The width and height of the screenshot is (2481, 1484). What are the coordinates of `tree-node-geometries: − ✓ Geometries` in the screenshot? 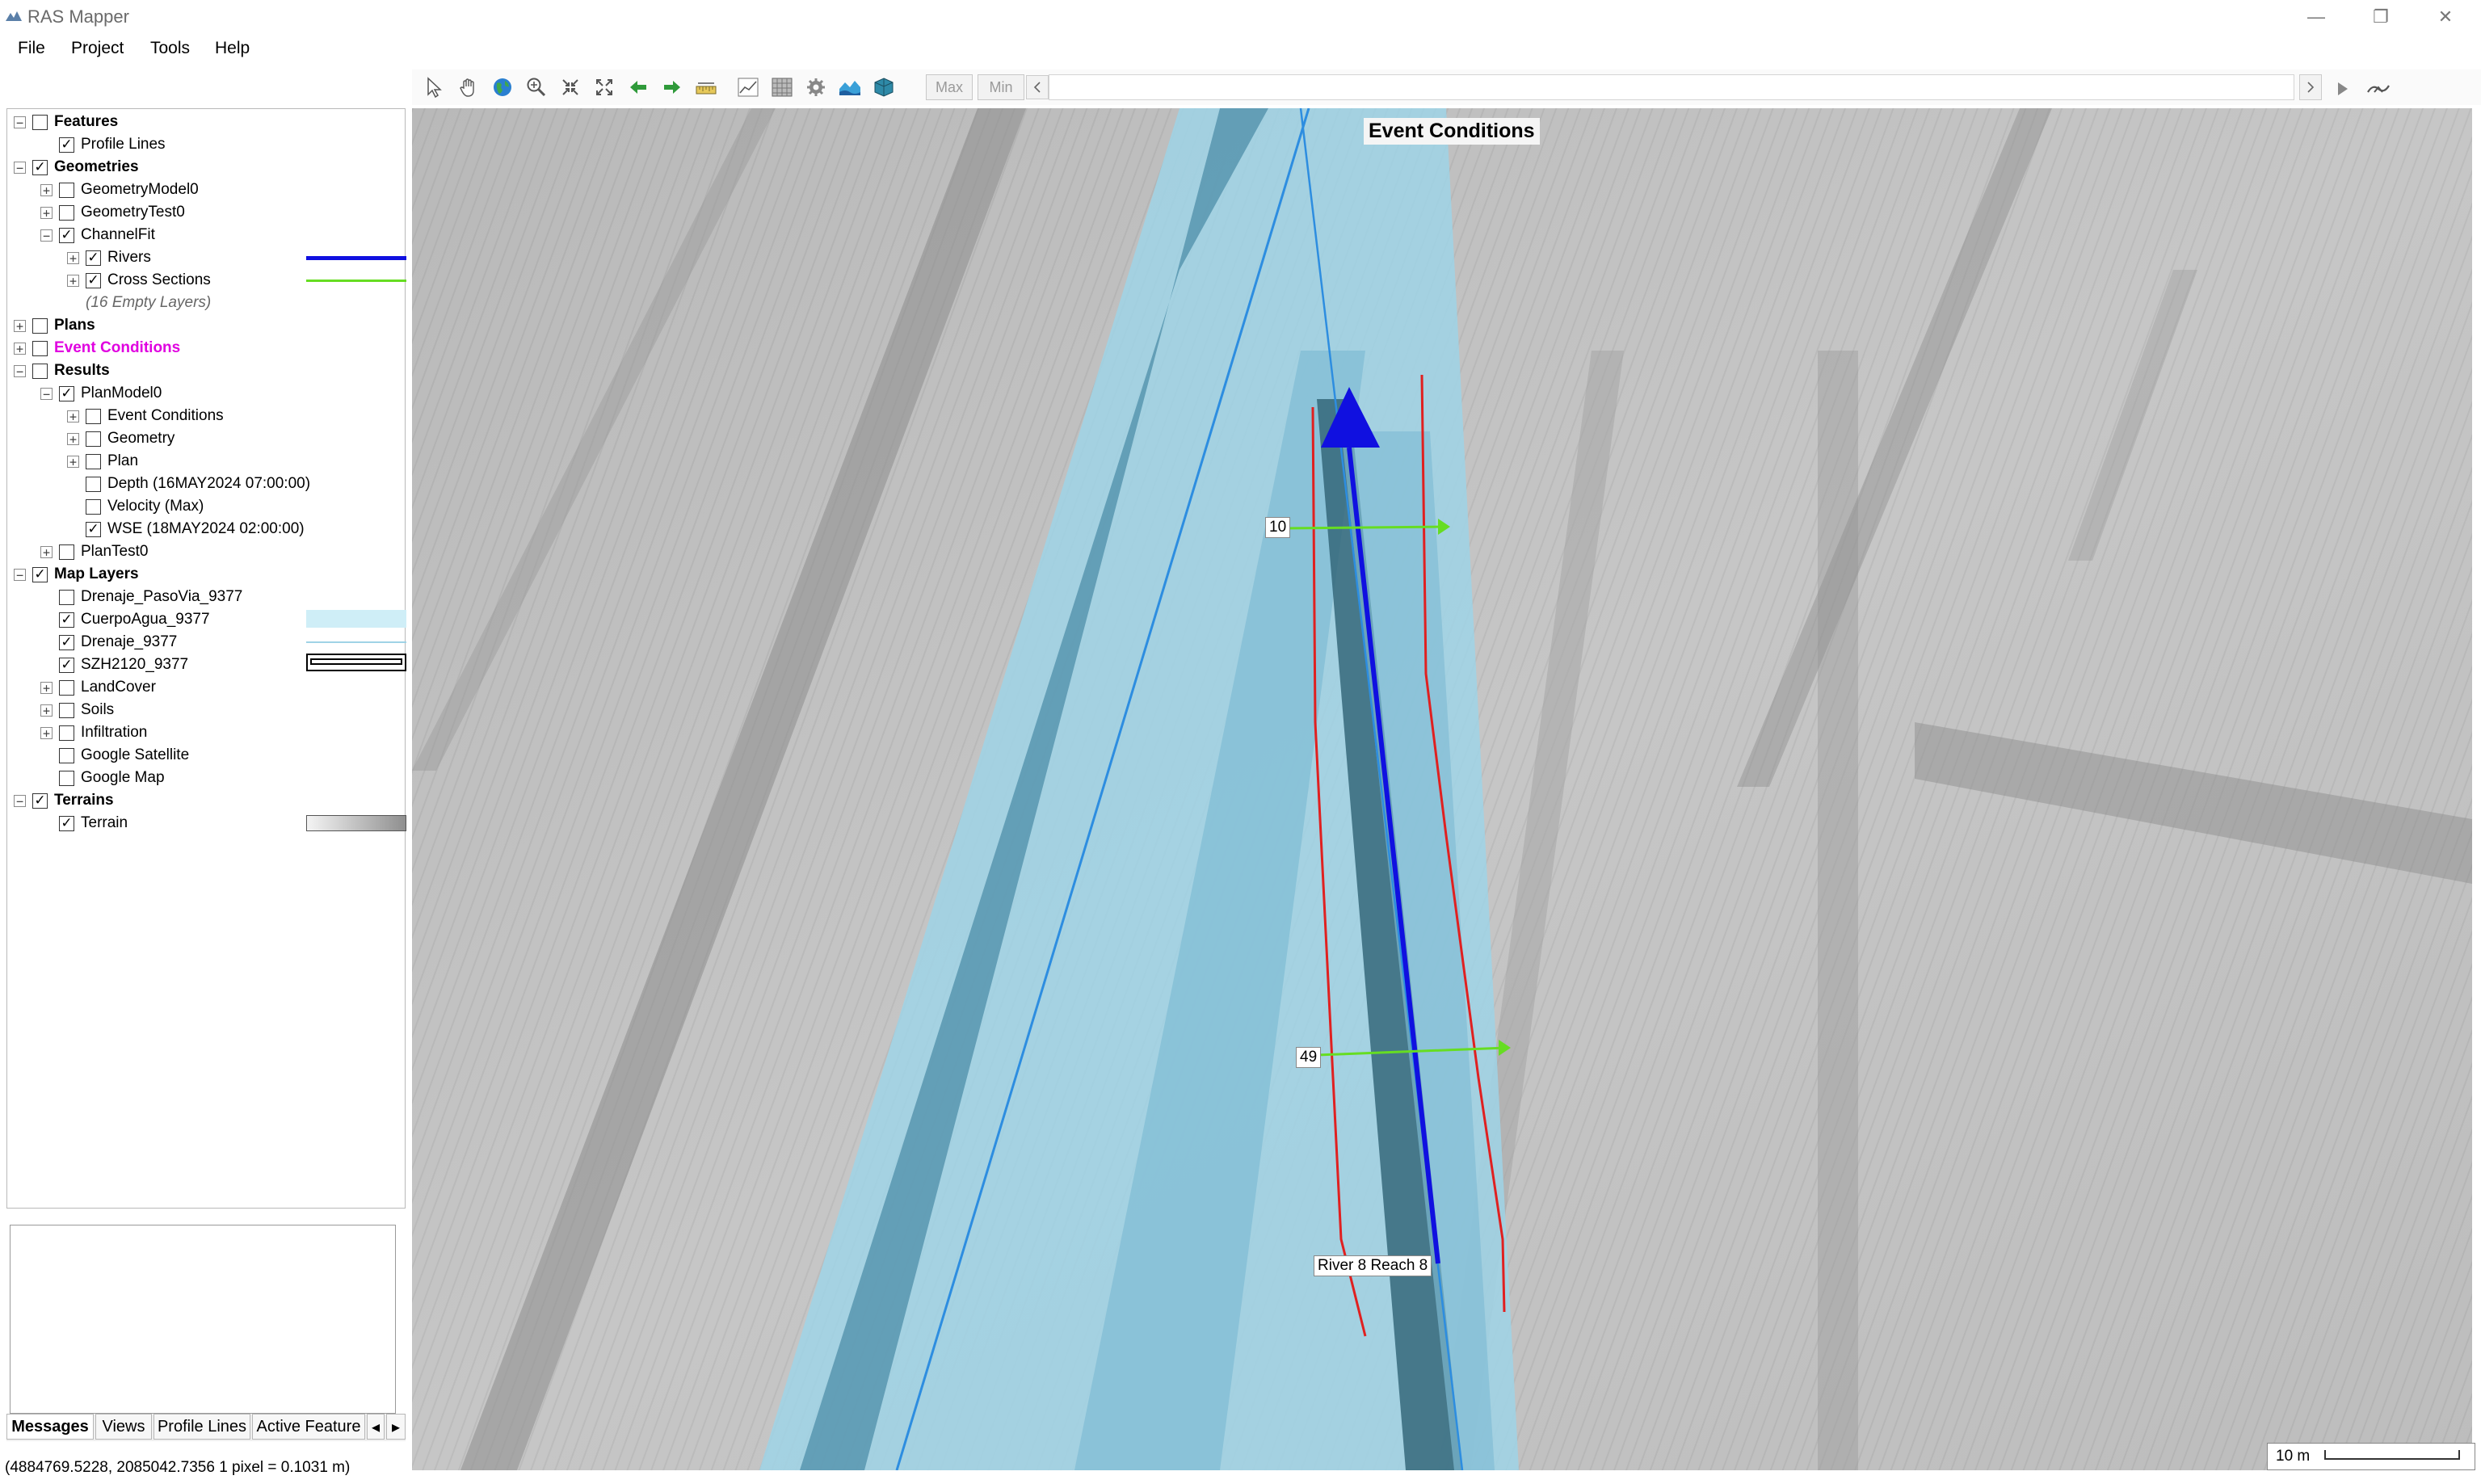 It's located at (76, 167).